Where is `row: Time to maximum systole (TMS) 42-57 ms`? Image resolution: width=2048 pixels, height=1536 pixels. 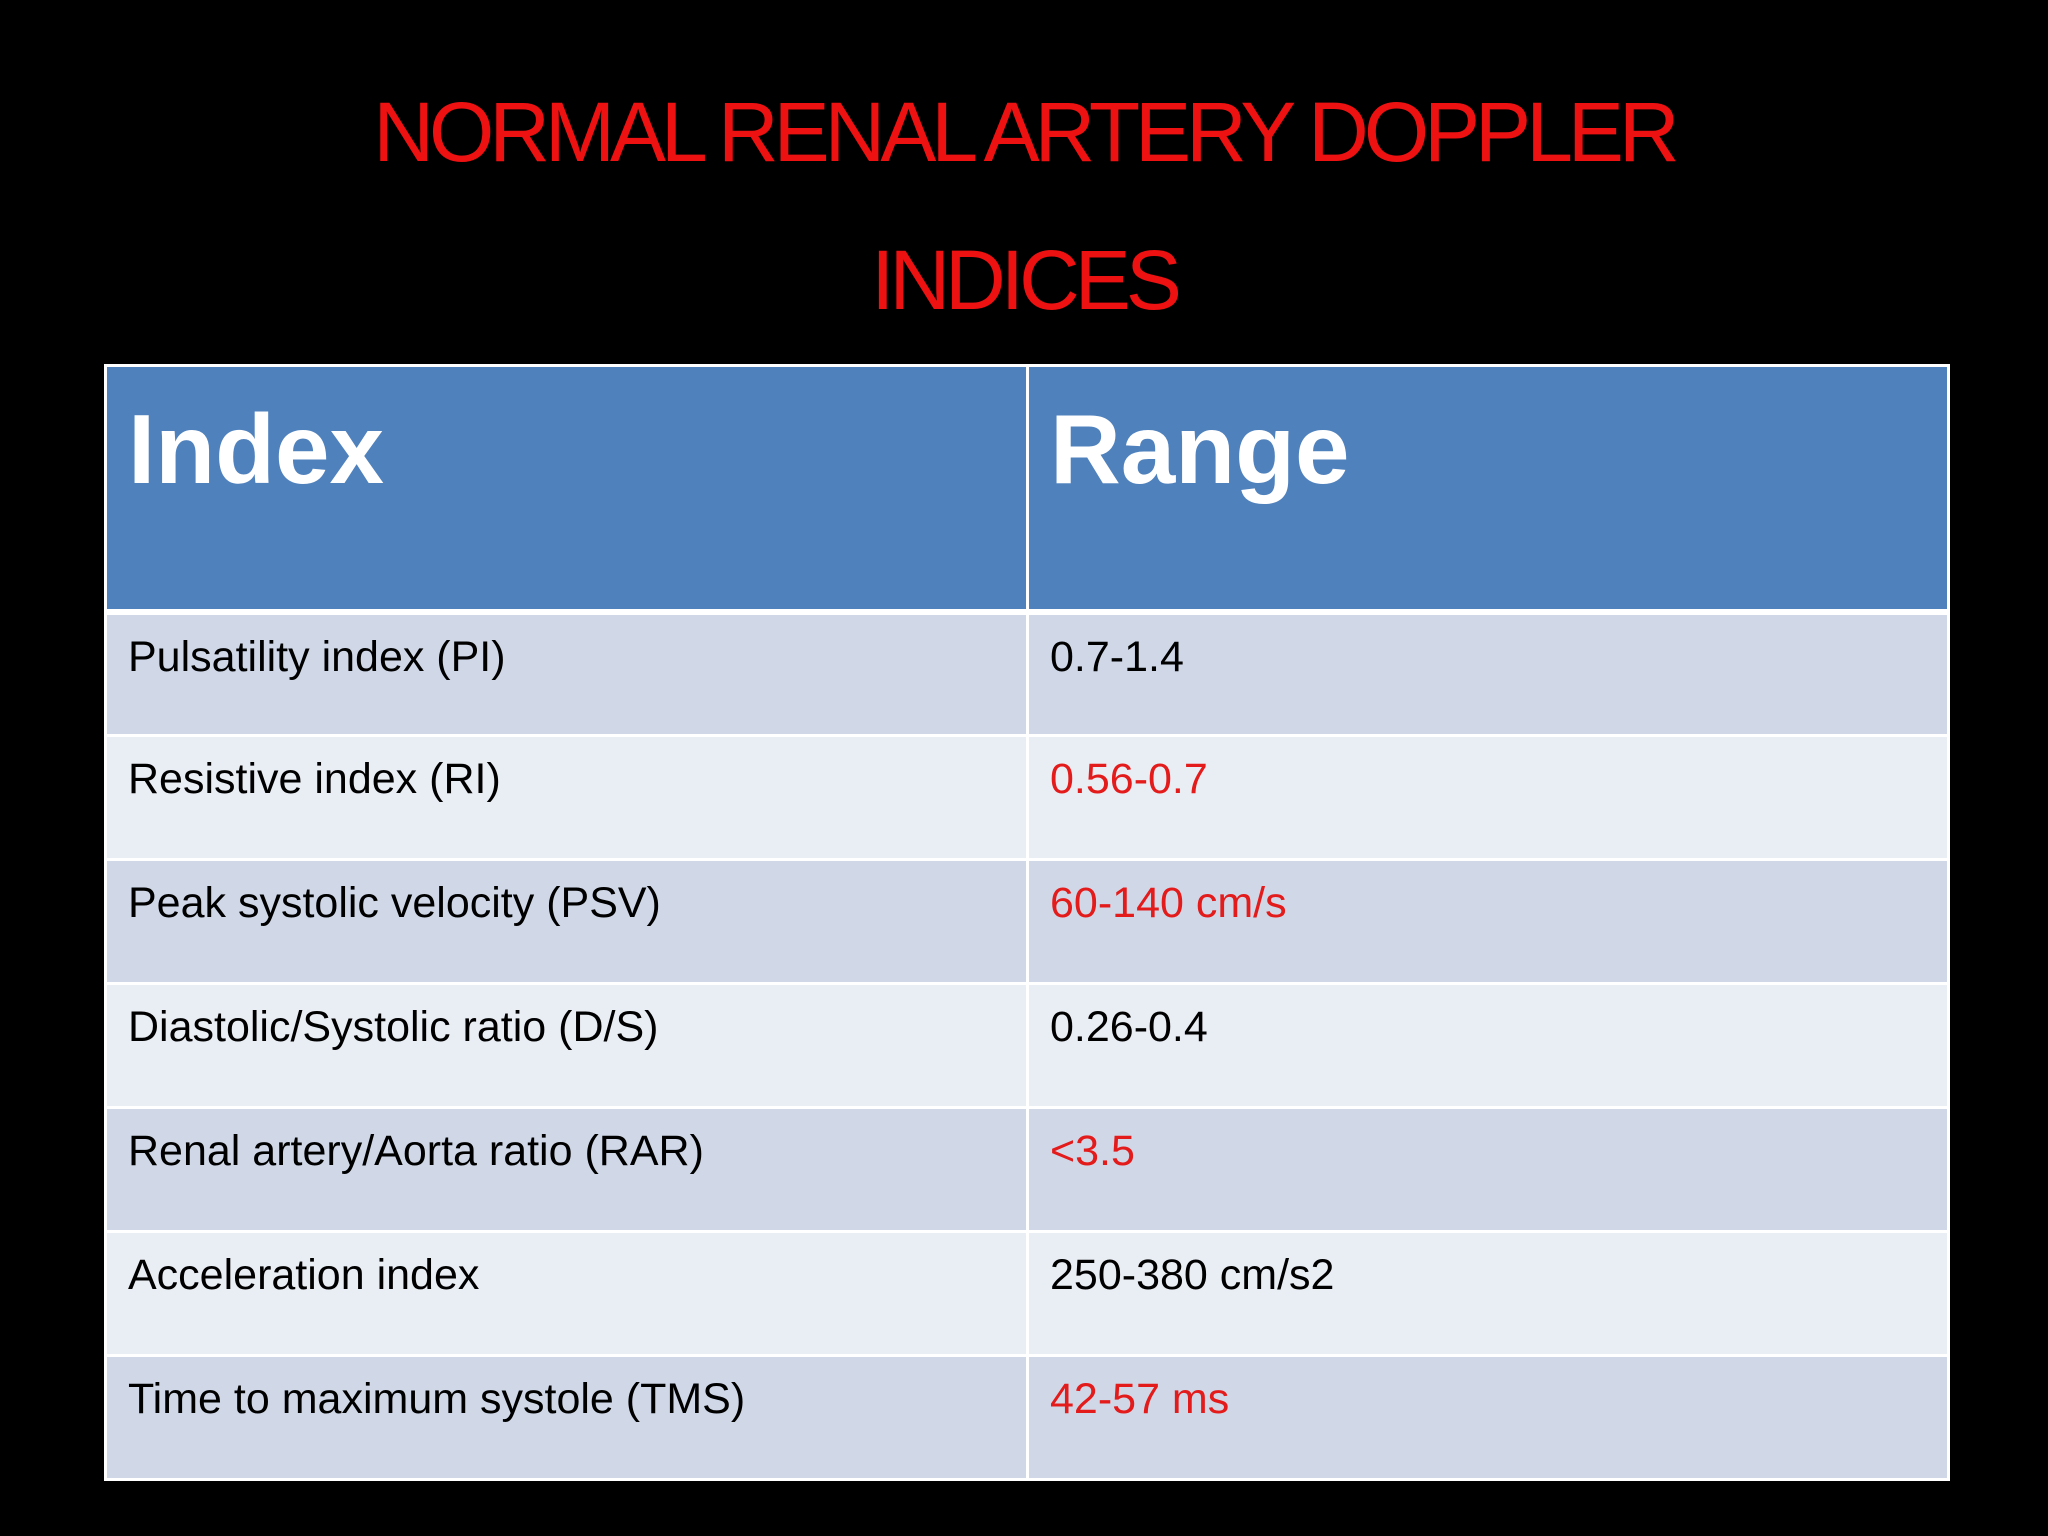
row: Time to maximum systole (TMS) 42-57 ms is located at coordinates (1027, 1417).